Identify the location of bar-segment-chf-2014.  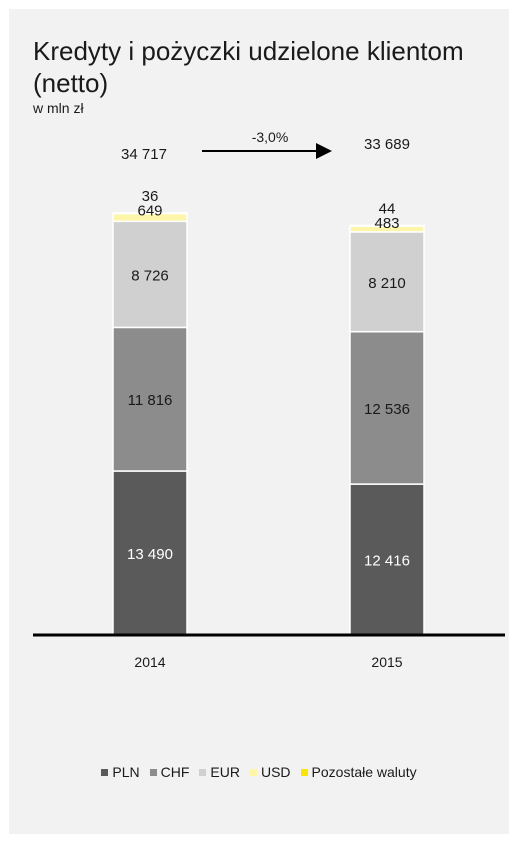
(150, 399).